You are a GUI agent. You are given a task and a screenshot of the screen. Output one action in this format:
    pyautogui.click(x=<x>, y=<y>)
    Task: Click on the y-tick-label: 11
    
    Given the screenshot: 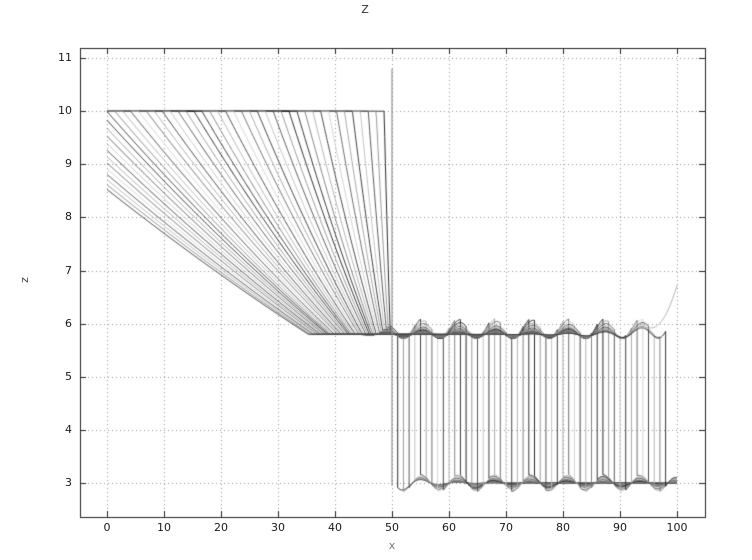 What is the action you would take?
    pyautogui.click(x=65, y=58)
    